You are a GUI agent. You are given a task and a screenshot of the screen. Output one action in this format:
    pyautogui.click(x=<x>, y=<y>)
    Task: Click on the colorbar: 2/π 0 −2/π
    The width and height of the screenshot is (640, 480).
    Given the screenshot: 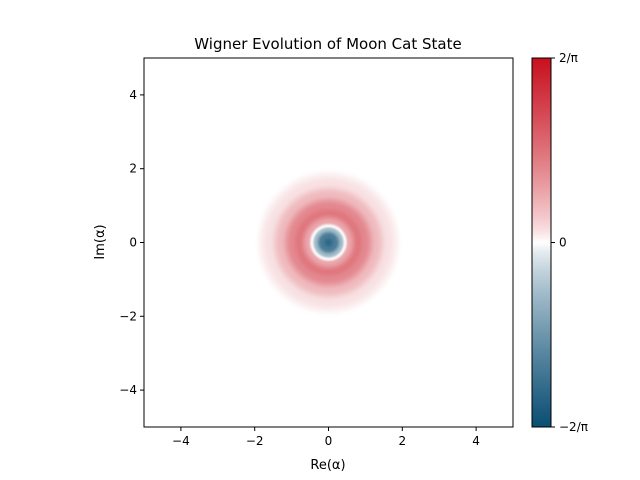 What is the action you would take?
    pyautogui.click(x=559, y=242)
    